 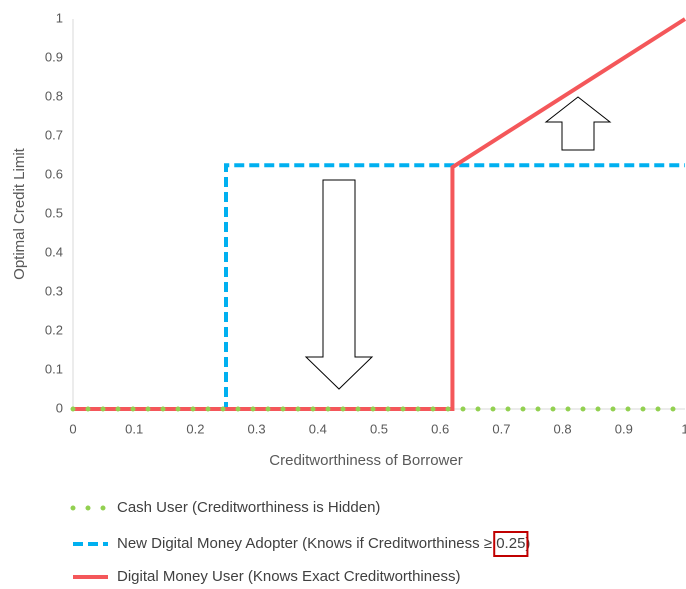 I want to click on y-tick-label: 0.4, so click(x=54, y=251).